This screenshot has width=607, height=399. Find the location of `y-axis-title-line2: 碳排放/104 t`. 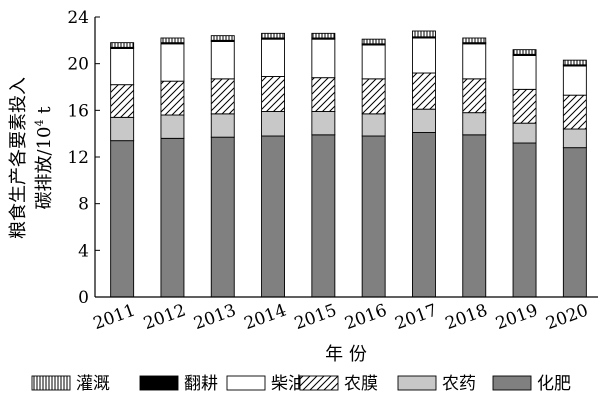

y-axis-title-line2: 碳排放/104 t is located at coordinates (44, 158).